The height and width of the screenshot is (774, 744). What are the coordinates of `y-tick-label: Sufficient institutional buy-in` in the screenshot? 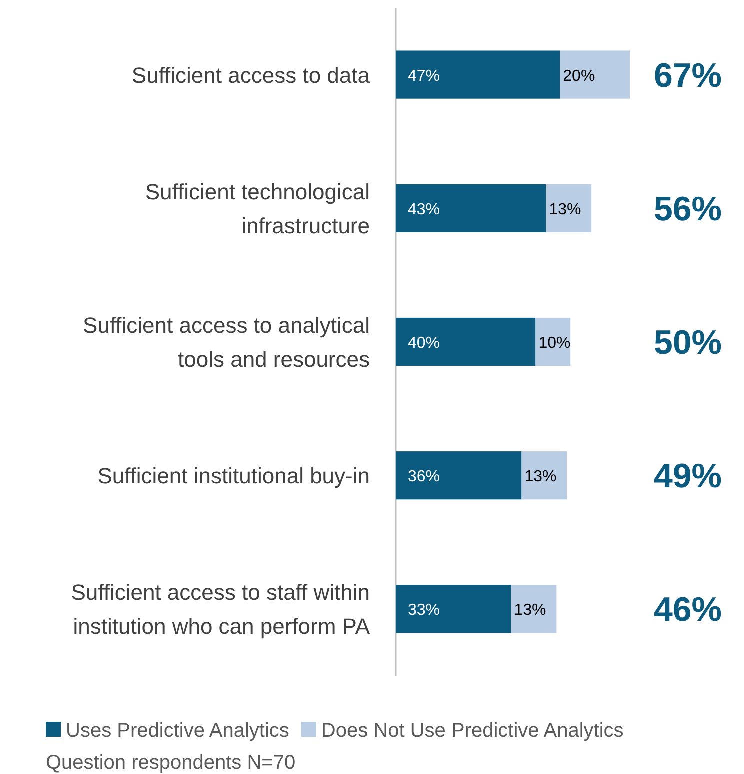 It's located at (234, 476).